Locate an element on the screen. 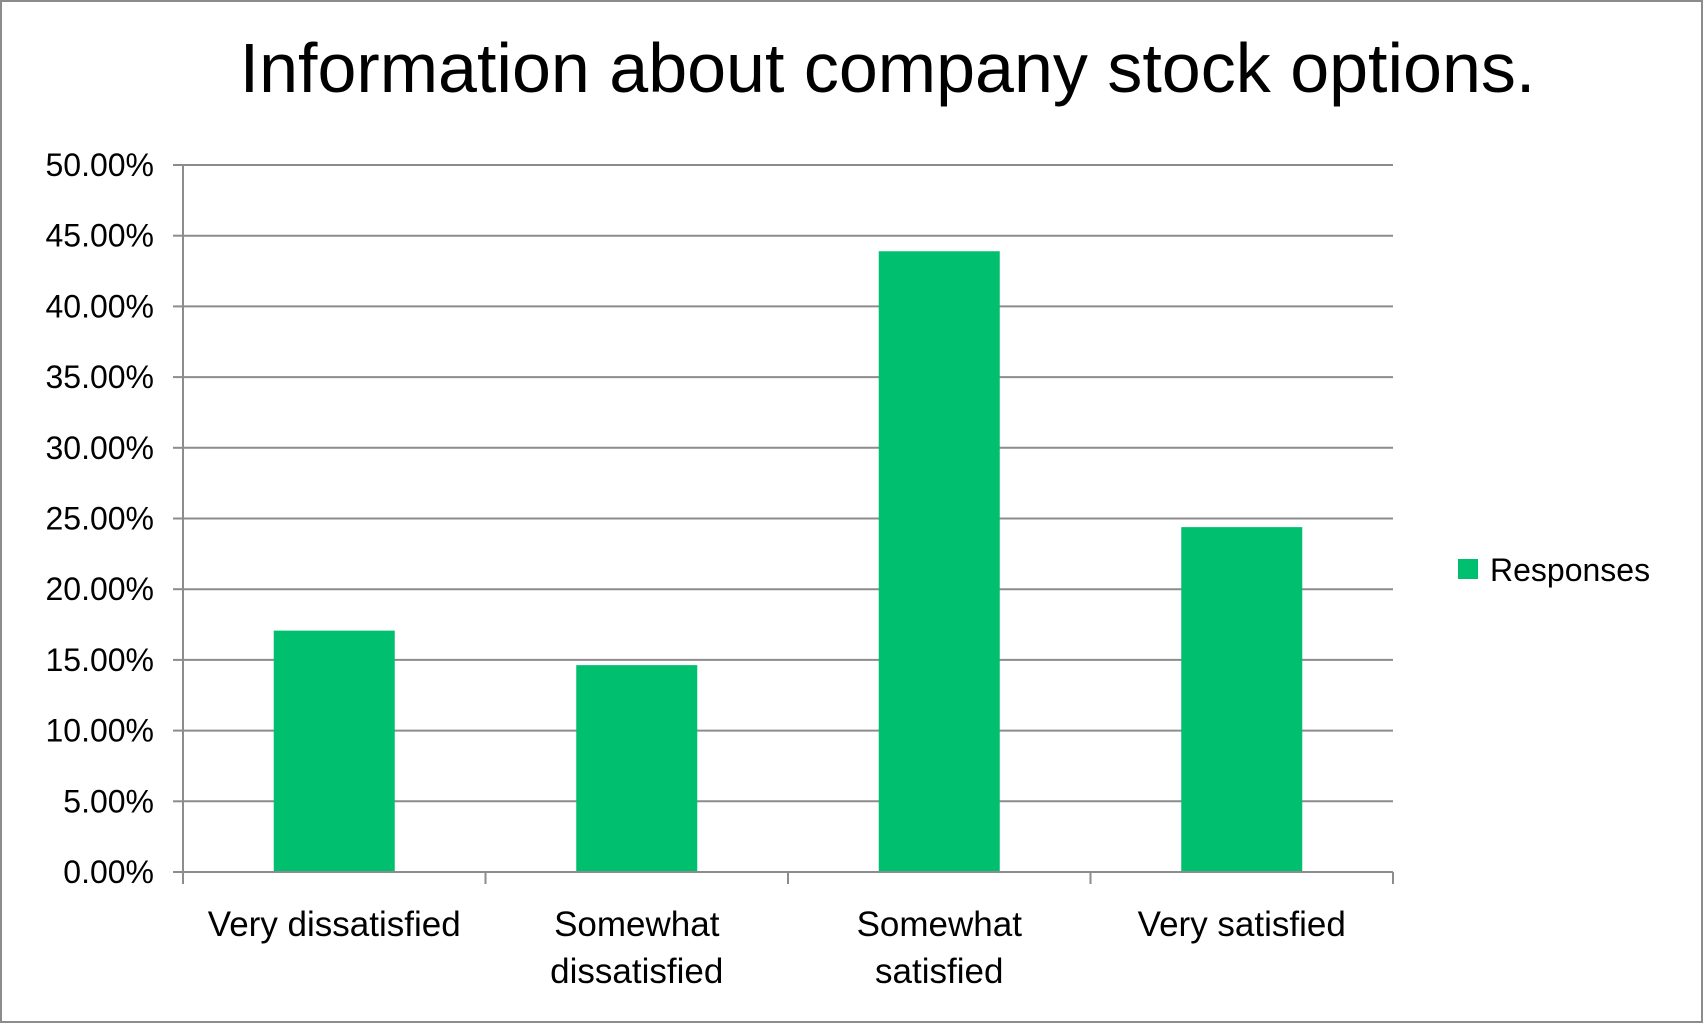  y-tick-label: 25.00% is located at coordinates (99, 519).